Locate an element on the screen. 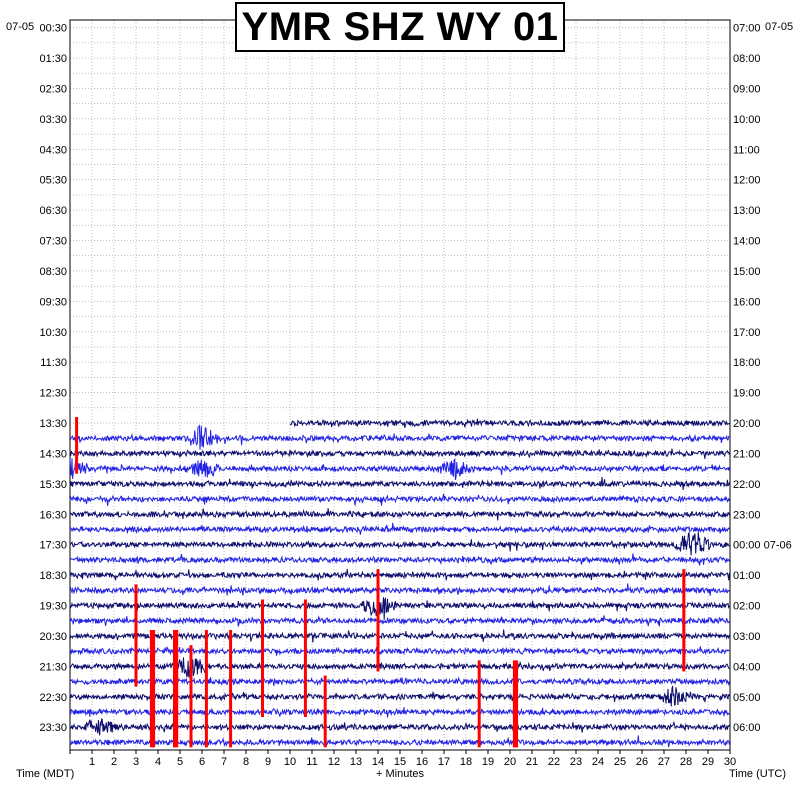  x-tick-label: 30 is located at coordinates (730, 762).